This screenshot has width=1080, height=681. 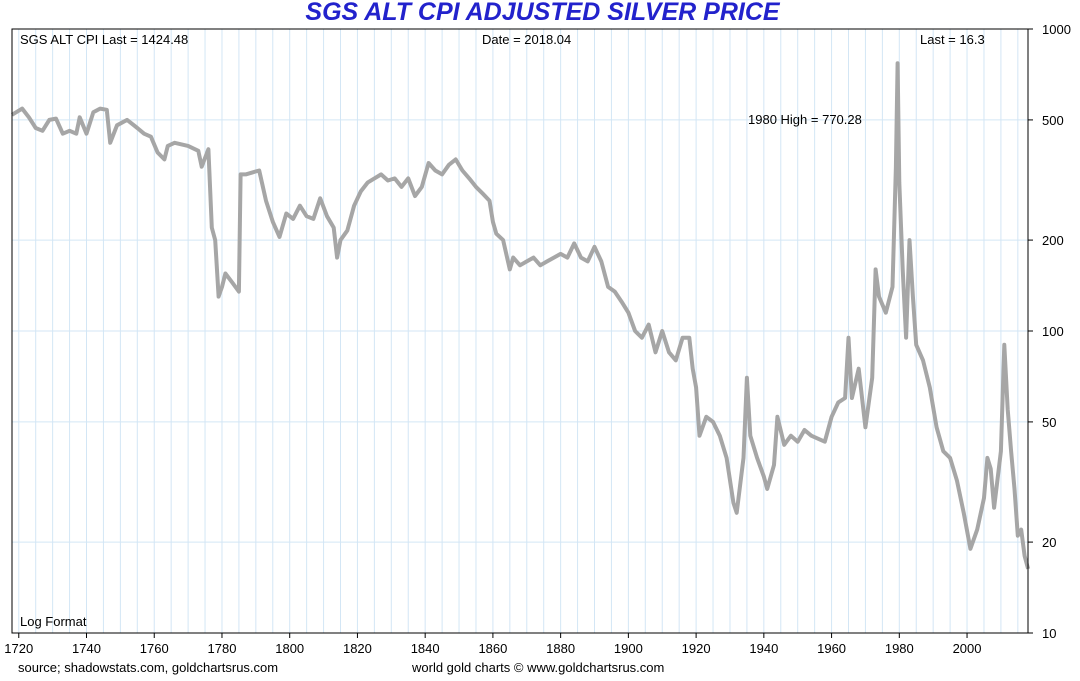 I want to click on x-tick-label: 2000, so click(x=967, y=648).